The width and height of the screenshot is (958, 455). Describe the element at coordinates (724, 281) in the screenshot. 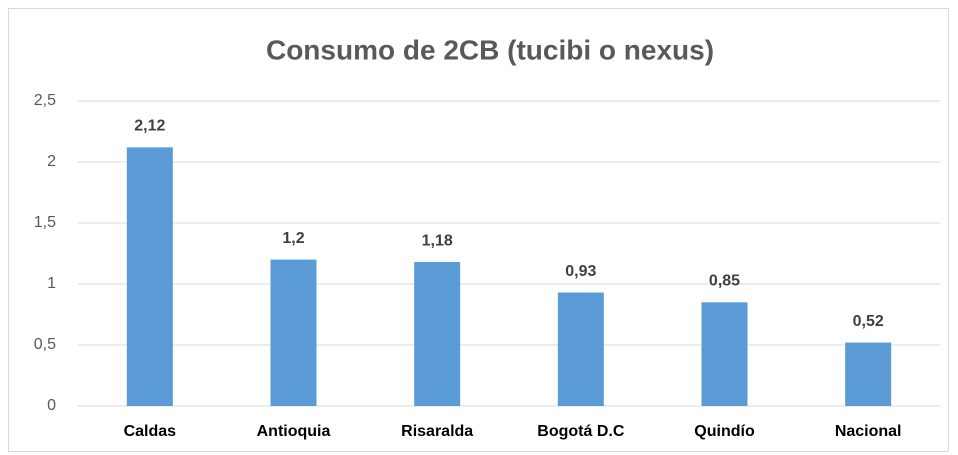

I see `data-label: 0,85` at that location.